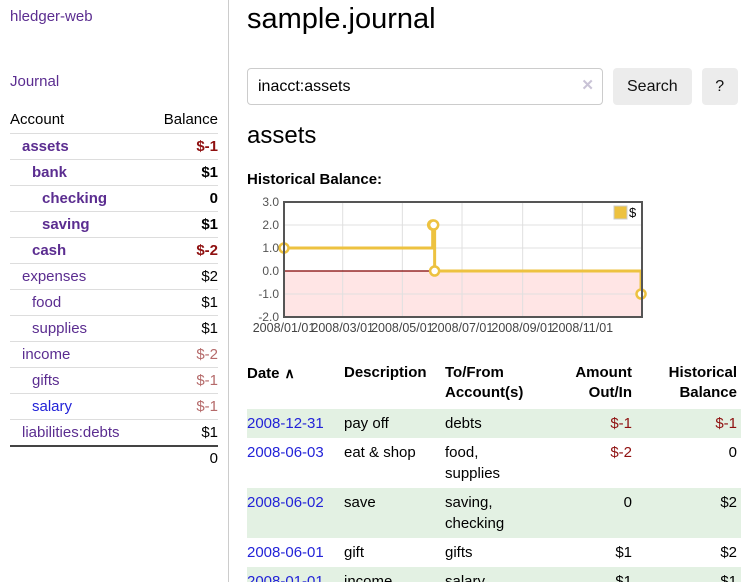 Image resolution: width=742 pixels, height=582 pixels. Describe the element at coordinates (385, 372) in the screenshot. I see `register-header-description: Description` at that location.